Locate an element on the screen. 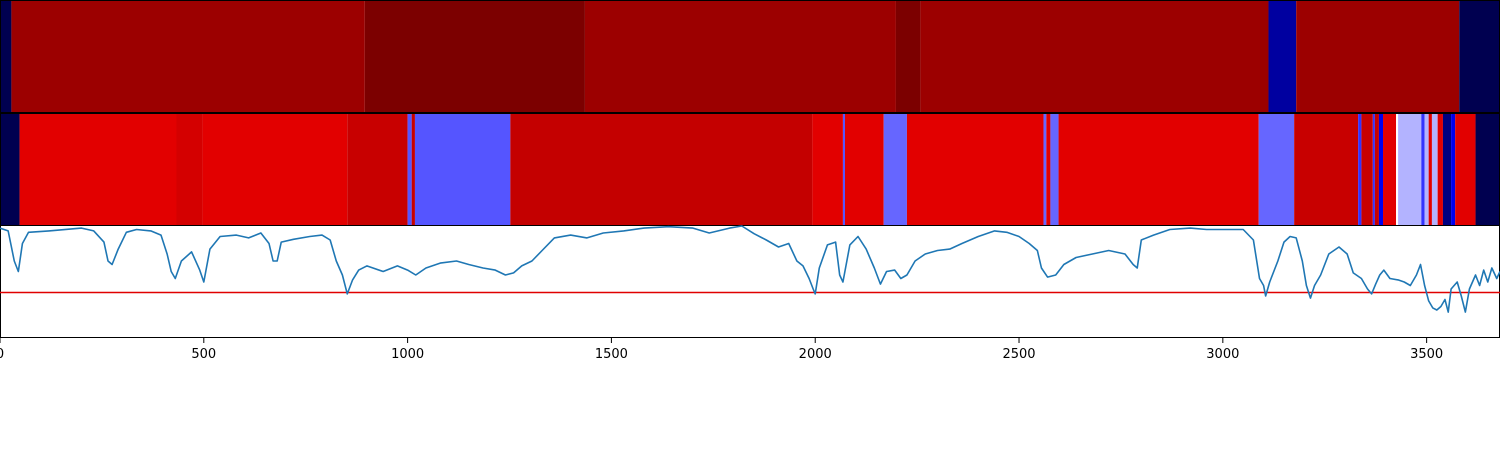  x-tick-label: 3000 is located at coordinates (1222, 354).